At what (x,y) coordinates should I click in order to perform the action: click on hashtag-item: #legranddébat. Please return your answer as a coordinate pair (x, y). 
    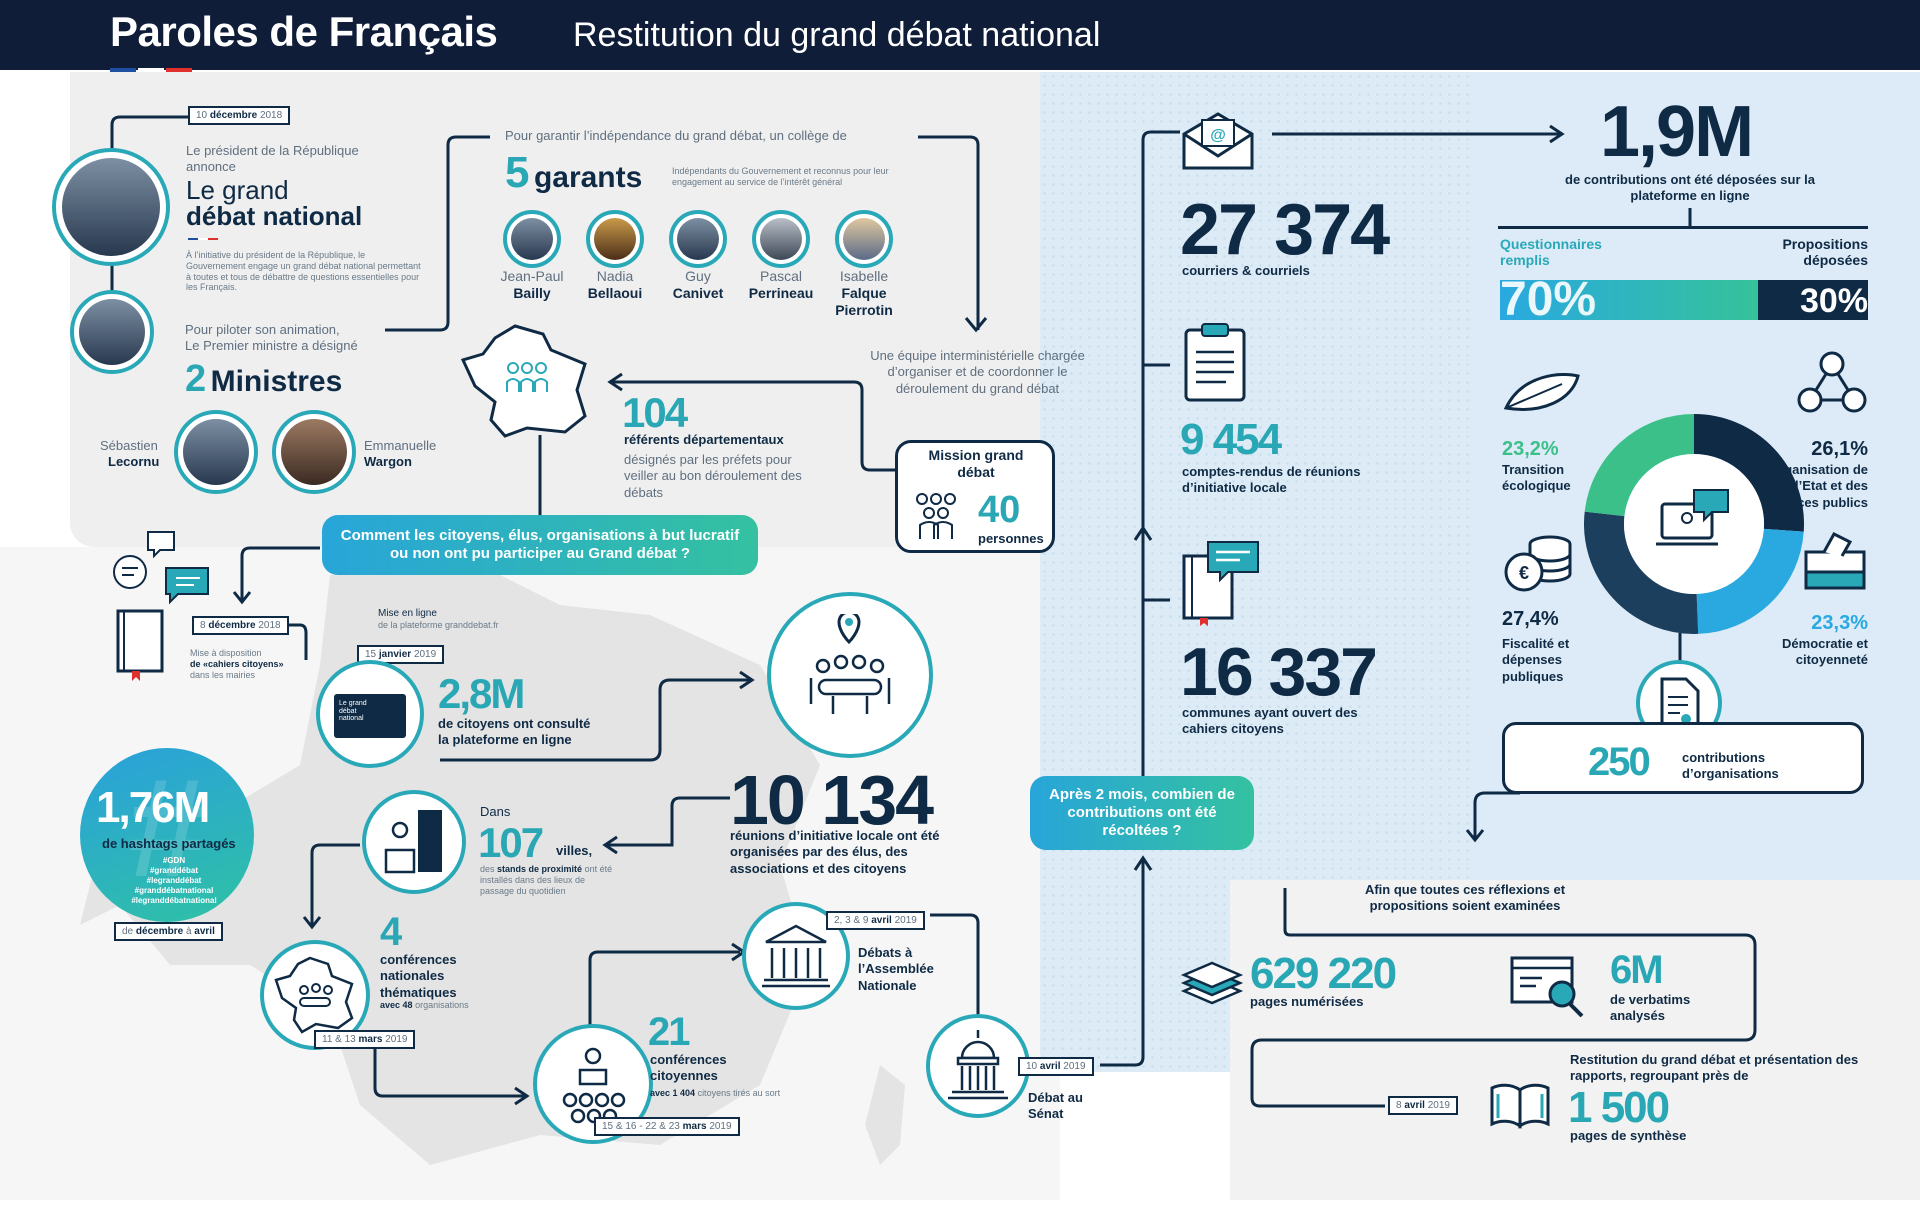
    Looking at the image, I should click on (174, 880).